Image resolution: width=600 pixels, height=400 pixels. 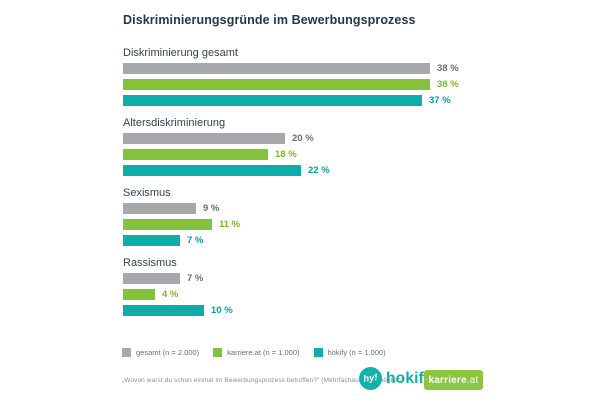 I want to click on hokify-icon: hy!, so click(x=370, y=378).